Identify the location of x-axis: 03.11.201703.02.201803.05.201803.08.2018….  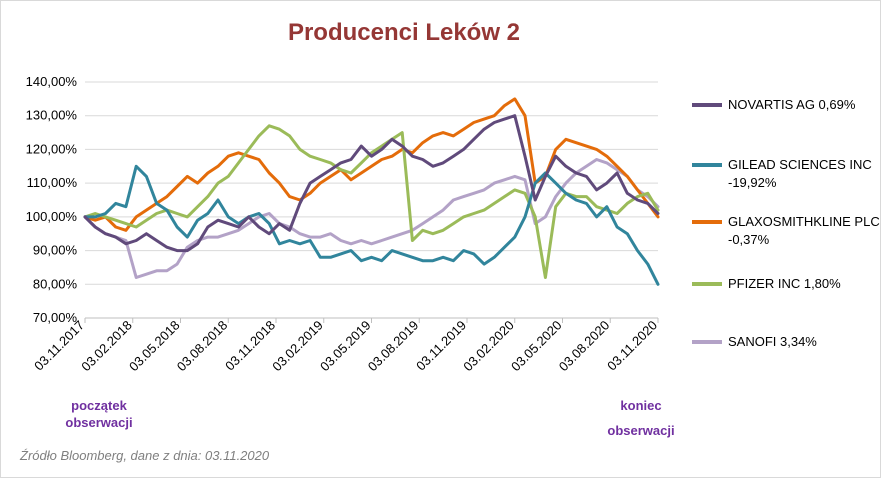
(345, 346).